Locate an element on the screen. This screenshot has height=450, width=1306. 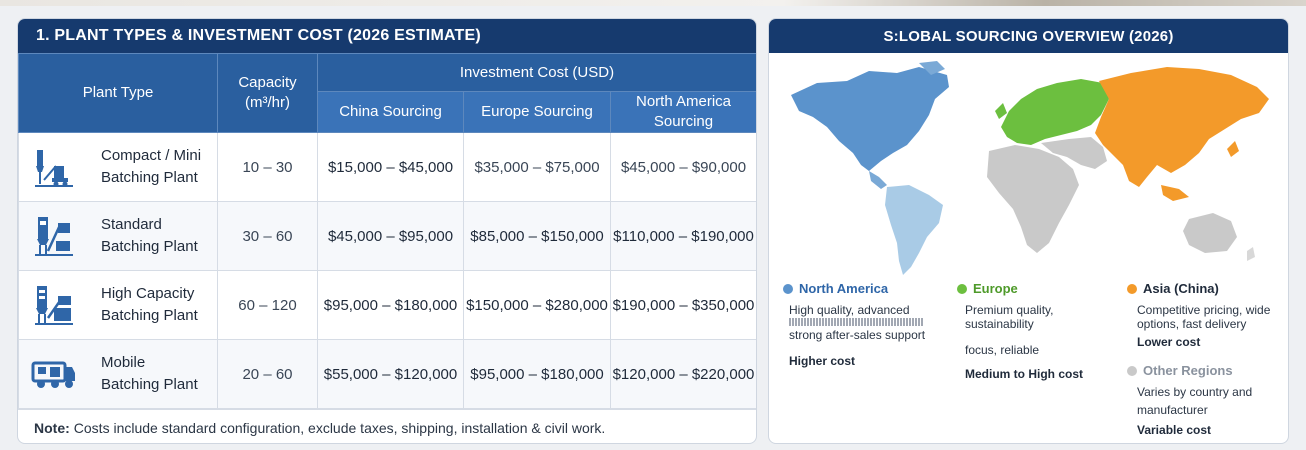
header-capacity-label: Capacity is located at coordinates (267, 82).